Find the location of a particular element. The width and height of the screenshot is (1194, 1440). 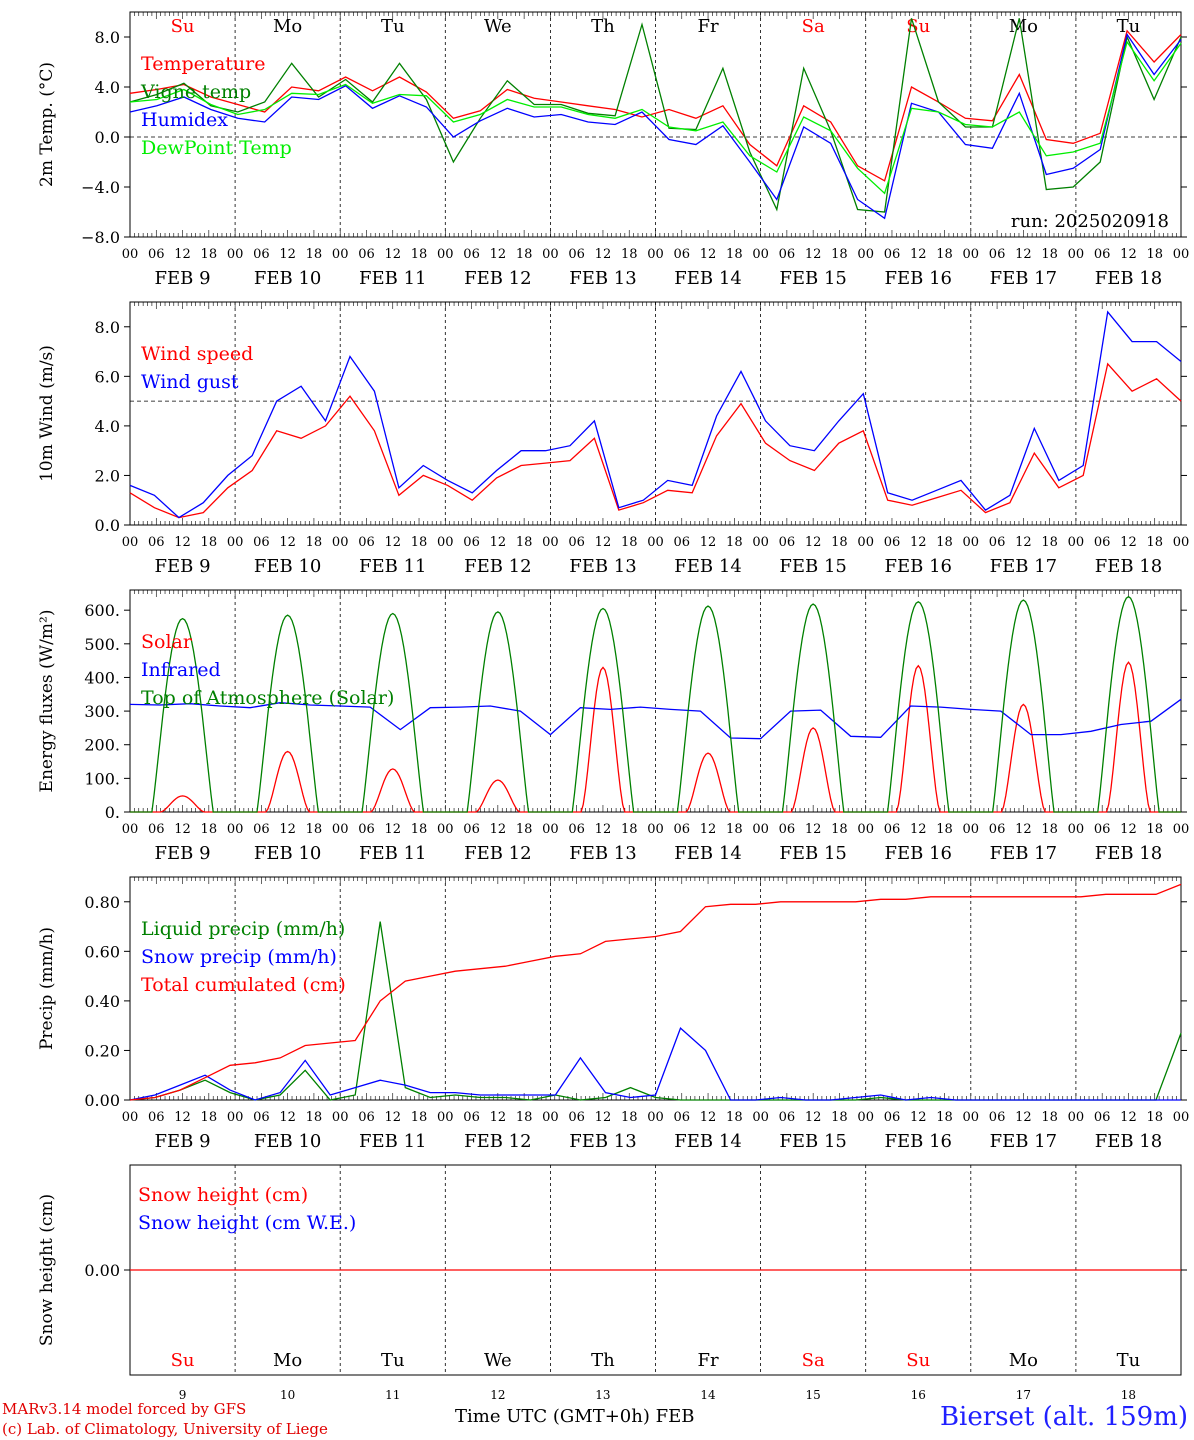

model-credit: MARv3.14 model forced by GFS is located at coordinates (124, 1409).